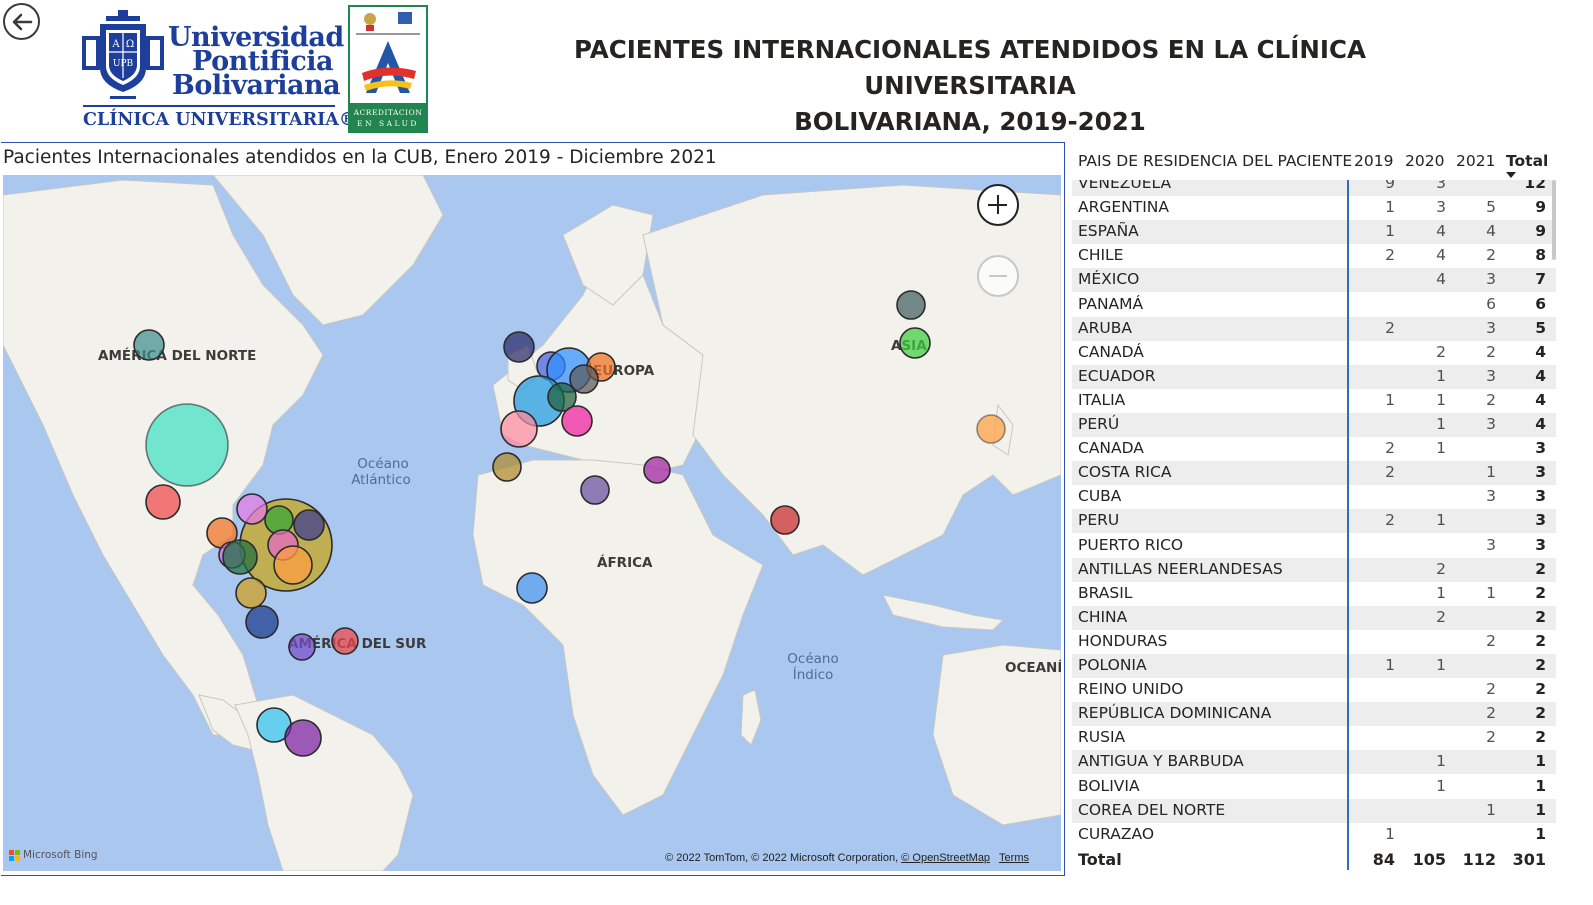  What do you see at coordinates (1314, 208) in the screenshot?
I see `table-row: ARGENTINA 1 3 5 9` at bounding box center [1314, 208].